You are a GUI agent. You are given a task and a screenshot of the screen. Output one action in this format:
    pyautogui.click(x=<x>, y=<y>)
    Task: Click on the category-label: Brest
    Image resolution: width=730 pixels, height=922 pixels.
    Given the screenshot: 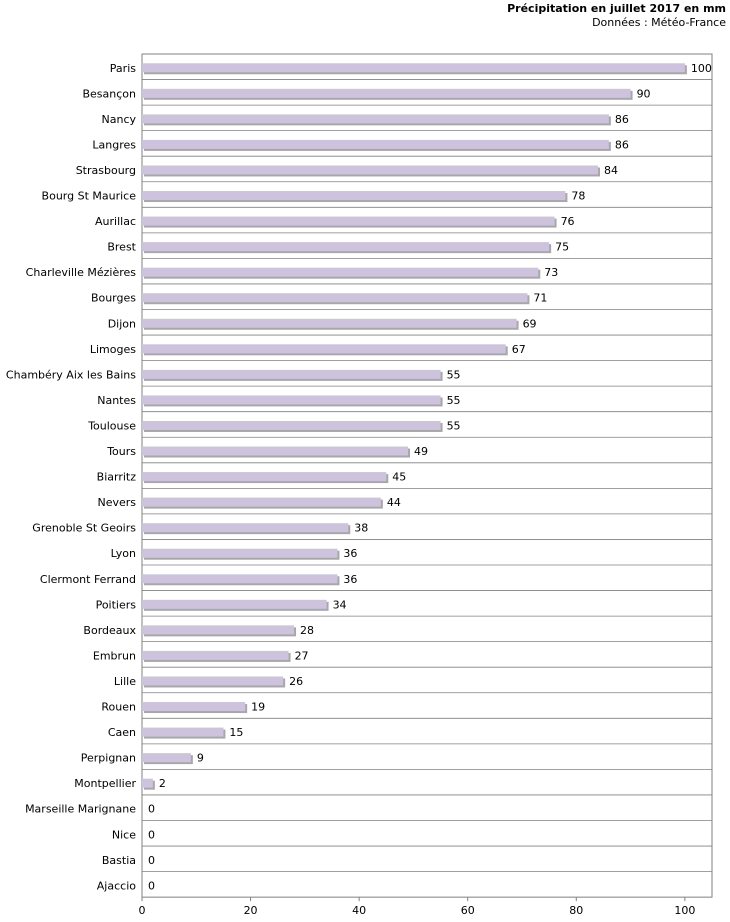 What is the action you would take?
    pyautogui.click(x=121, y=247)
    